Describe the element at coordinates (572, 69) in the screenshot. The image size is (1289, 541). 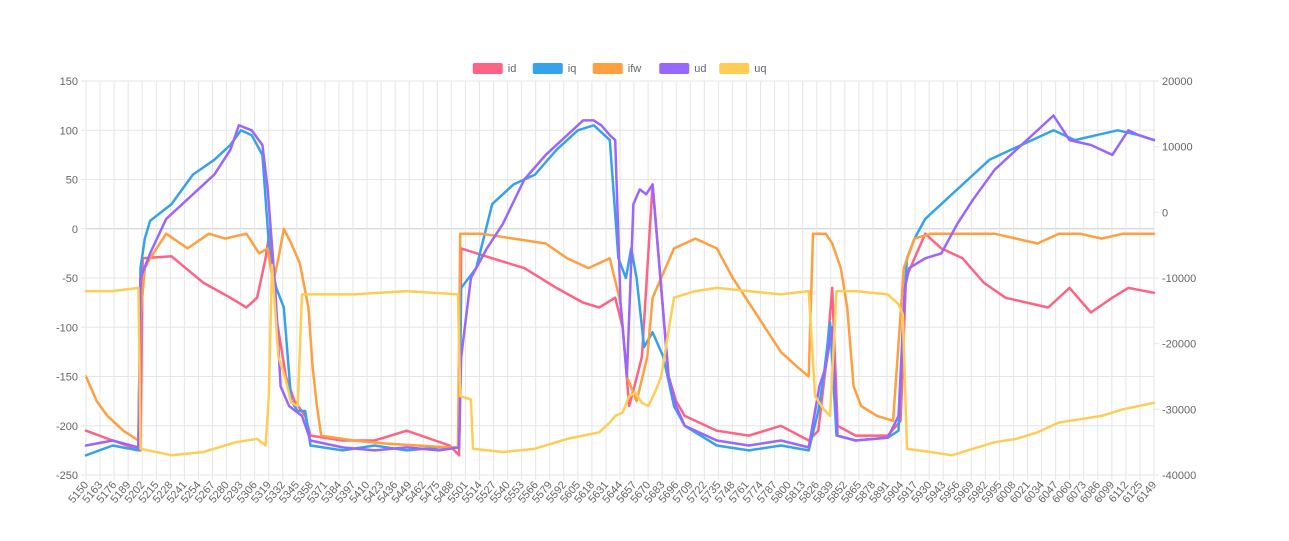
I see `legend-label: iq` at that location.